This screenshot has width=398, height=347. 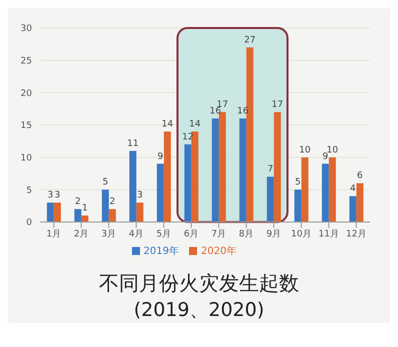 What do you see at coordinates (250, 40) in the screenshot?
I see `data-label: 27` at bounding box center [250, 40].